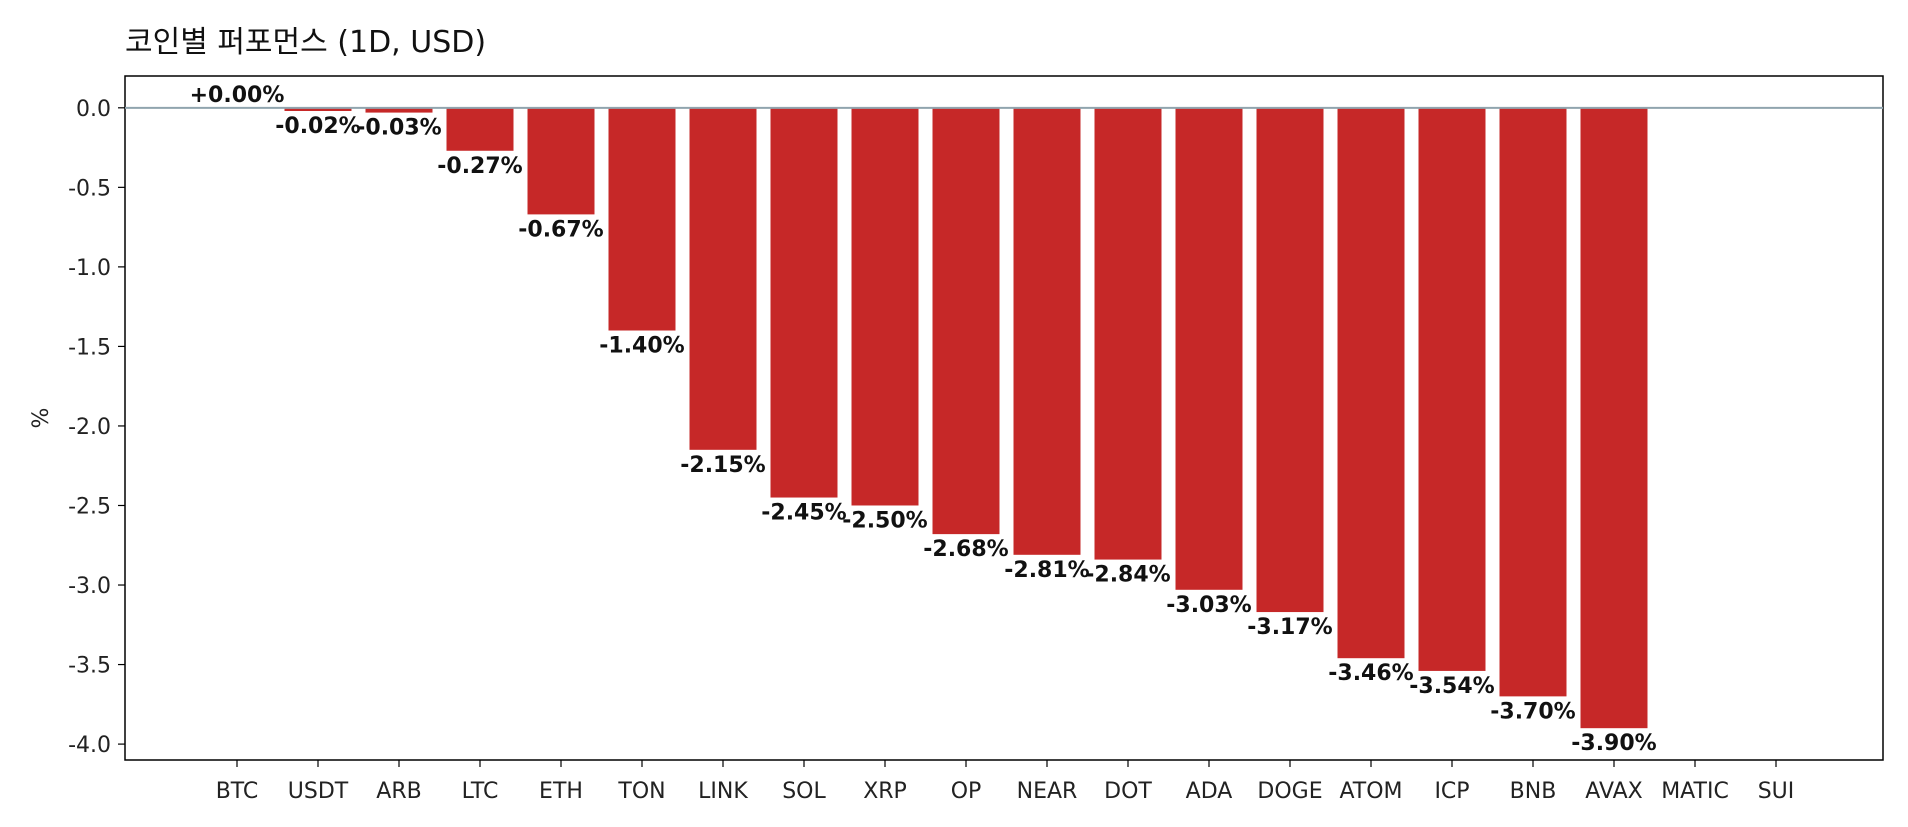 This screenshot has height=827, width=1908. Describe the element at coordinates (1371, 383) in the screenshot. I see `bar-atom` at that location.